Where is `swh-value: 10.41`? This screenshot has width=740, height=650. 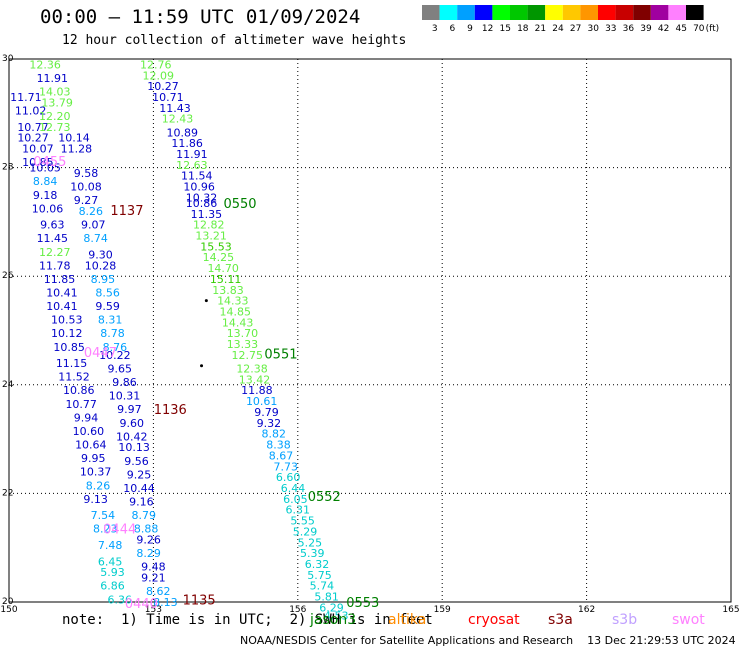 swh-value: 10.41 is located at coordinates (62, 292).